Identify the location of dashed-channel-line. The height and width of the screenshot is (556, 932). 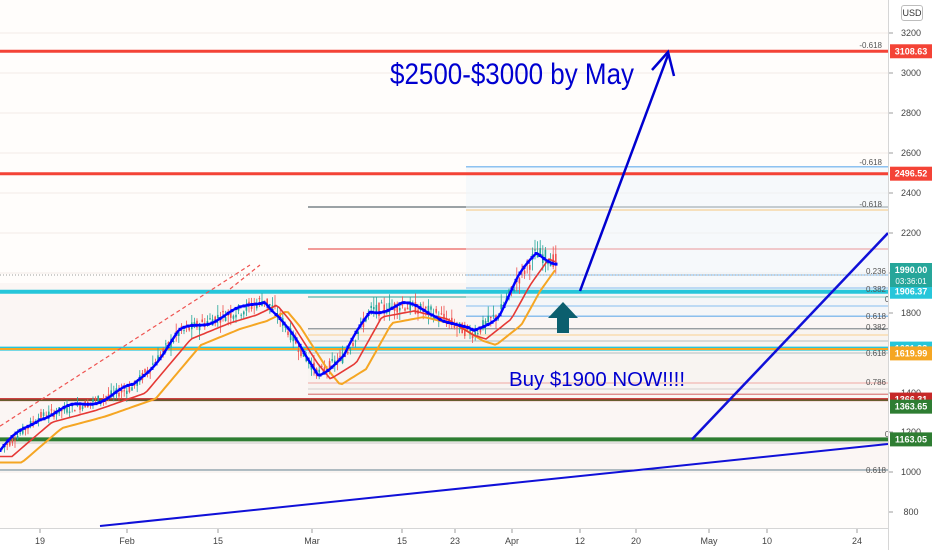
(125, 345).